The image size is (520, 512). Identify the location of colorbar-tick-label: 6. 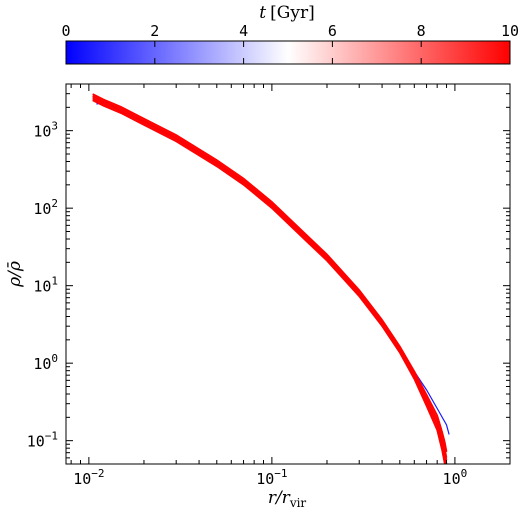
(332, 31).